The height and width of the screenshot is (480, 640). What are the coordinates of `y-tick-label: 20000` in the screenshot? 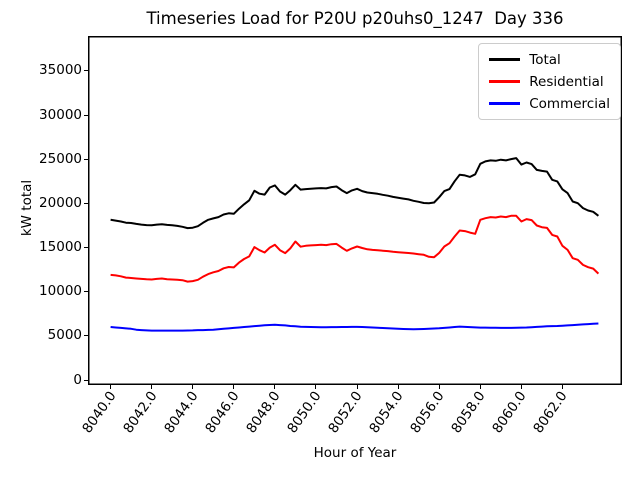 It's located at (60, 202).